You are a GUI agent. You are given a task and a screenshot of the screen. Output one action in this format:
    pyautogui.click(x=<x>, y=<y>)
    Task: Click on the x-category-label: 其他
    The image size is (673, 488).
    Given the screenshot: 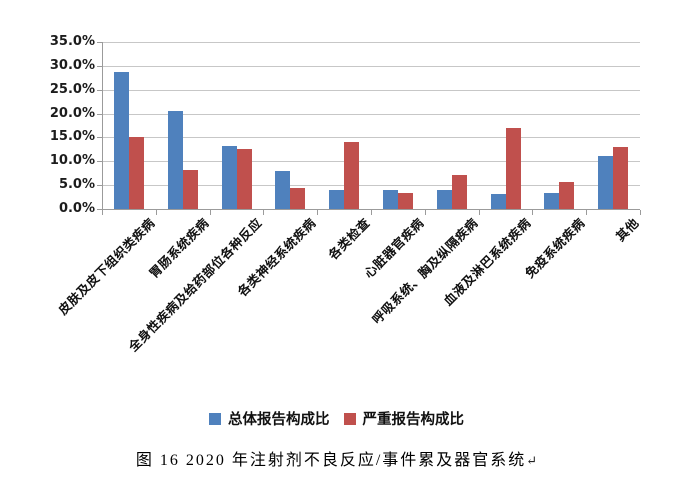 What is the action you would take?
    pyautogui.click(x=627, y=230)
    